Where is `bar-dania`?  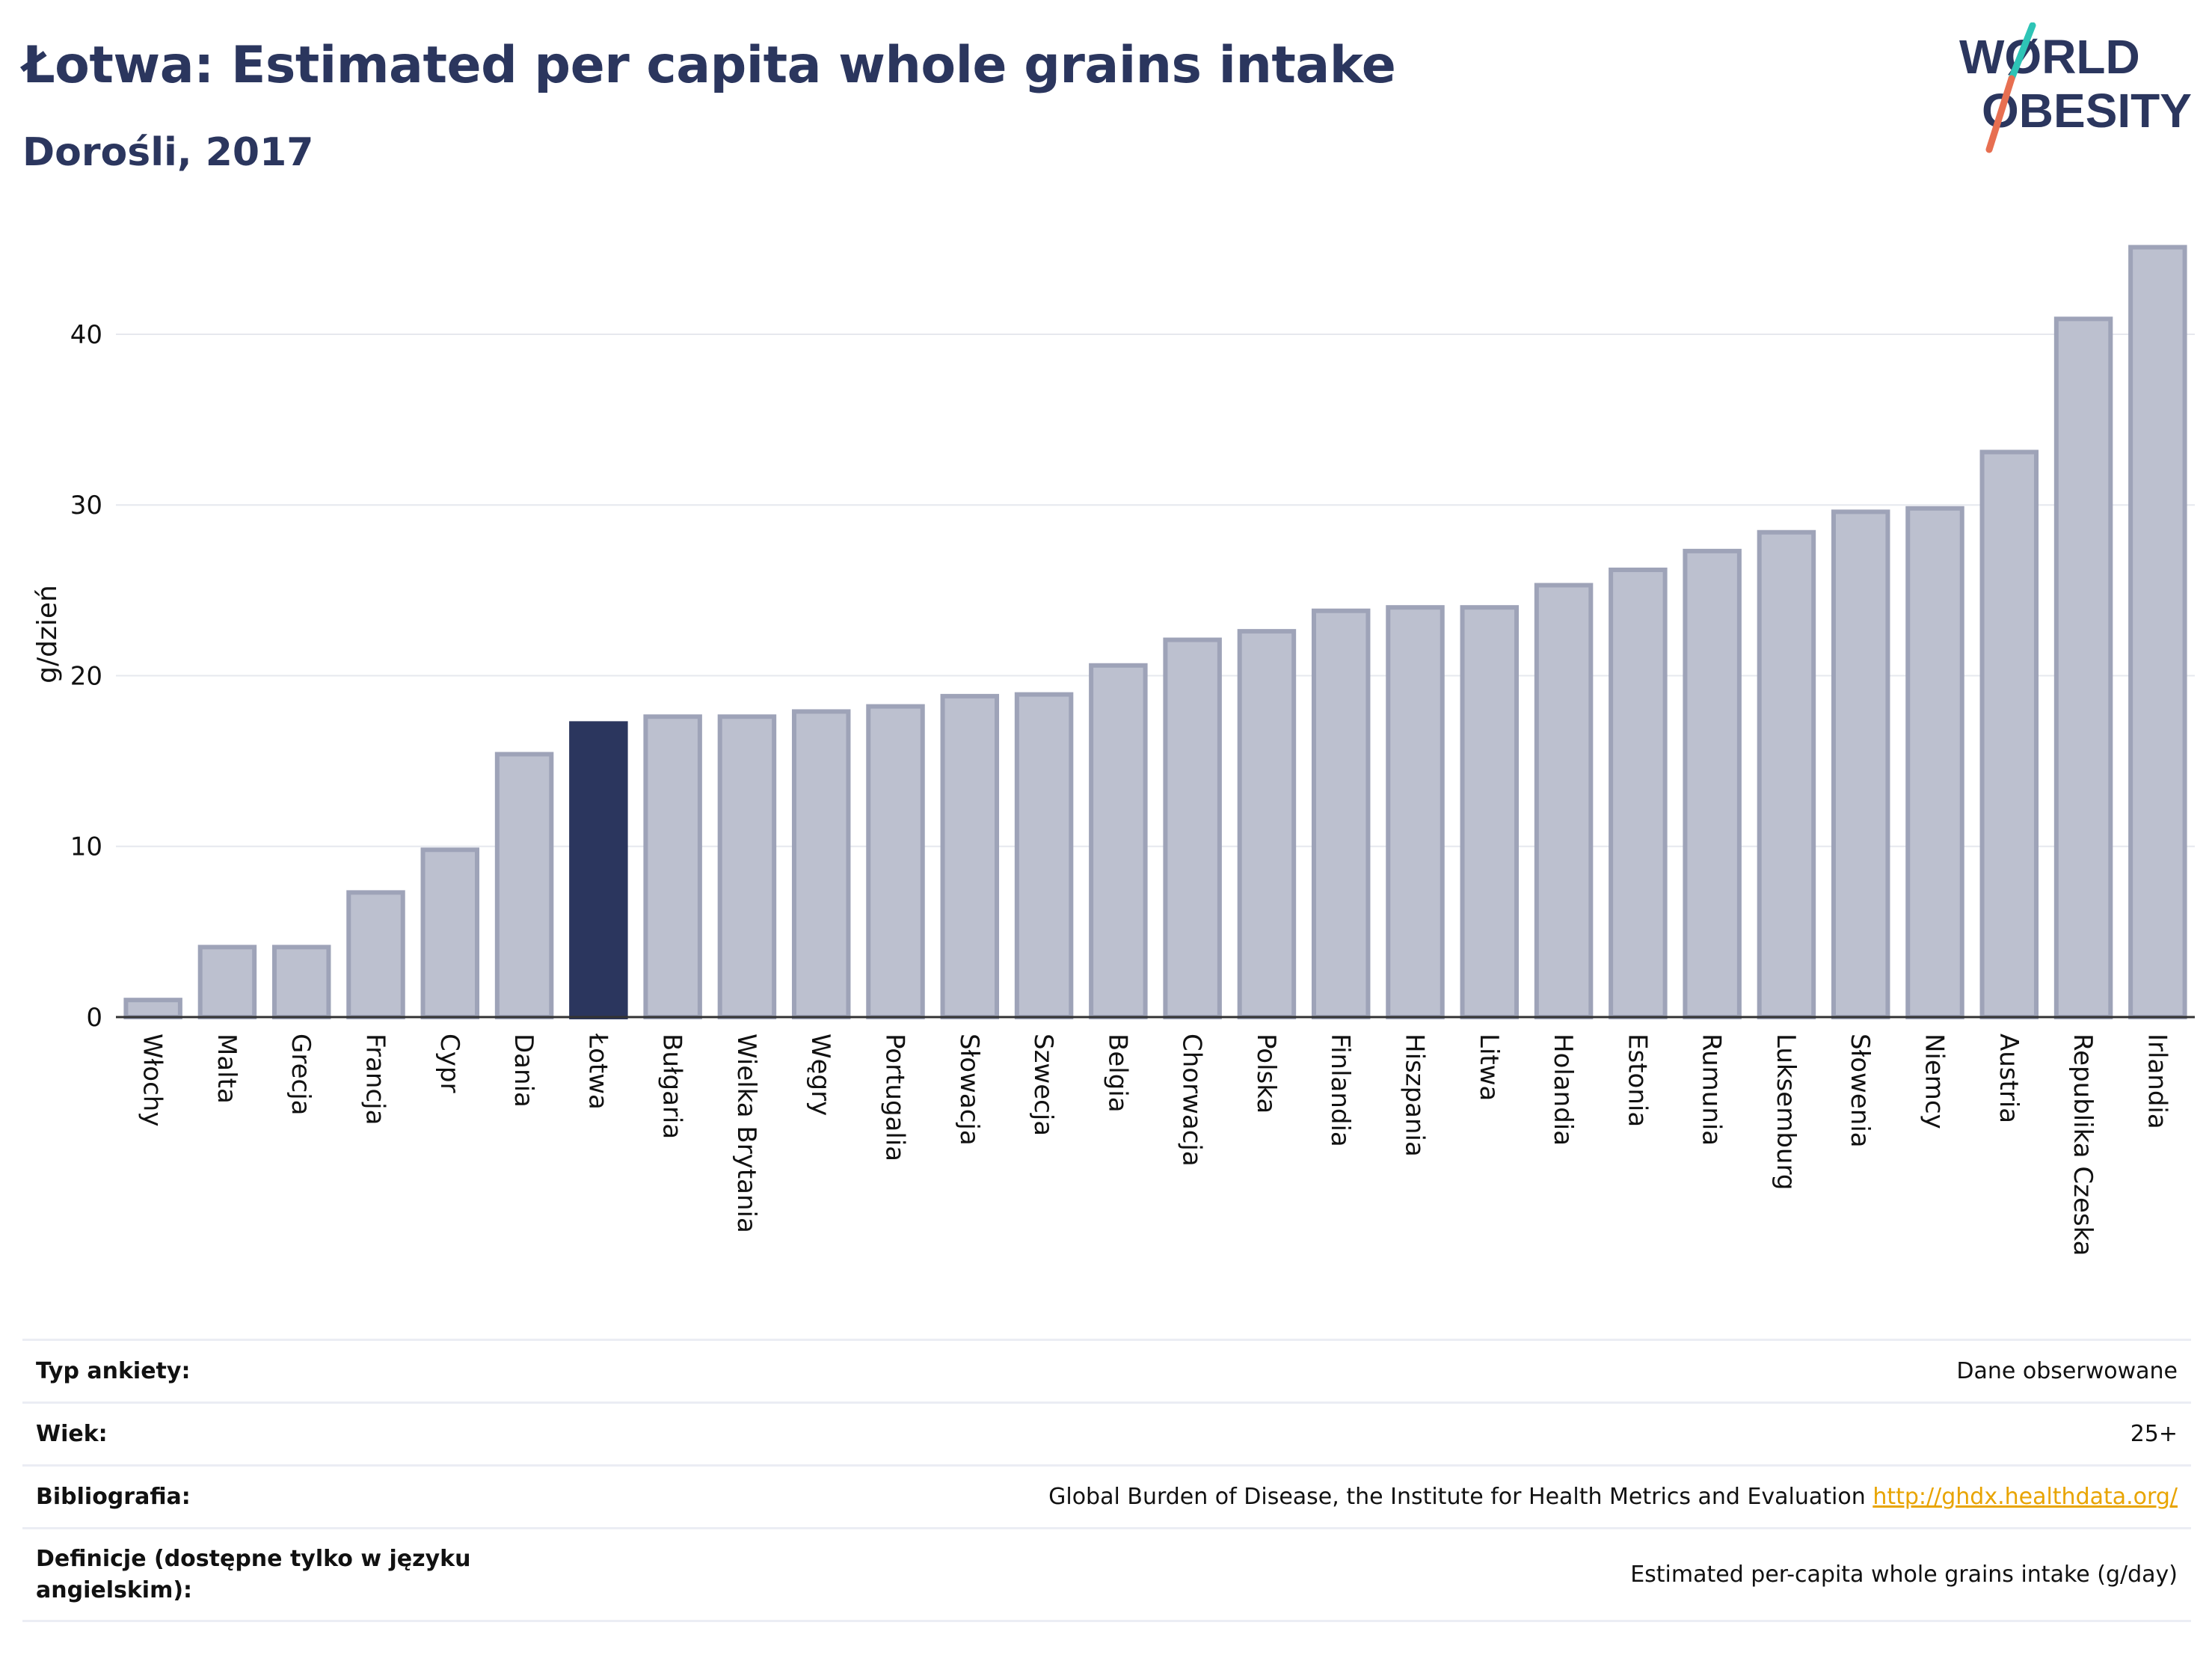
bar-dania is located at coordinates (524, 885).